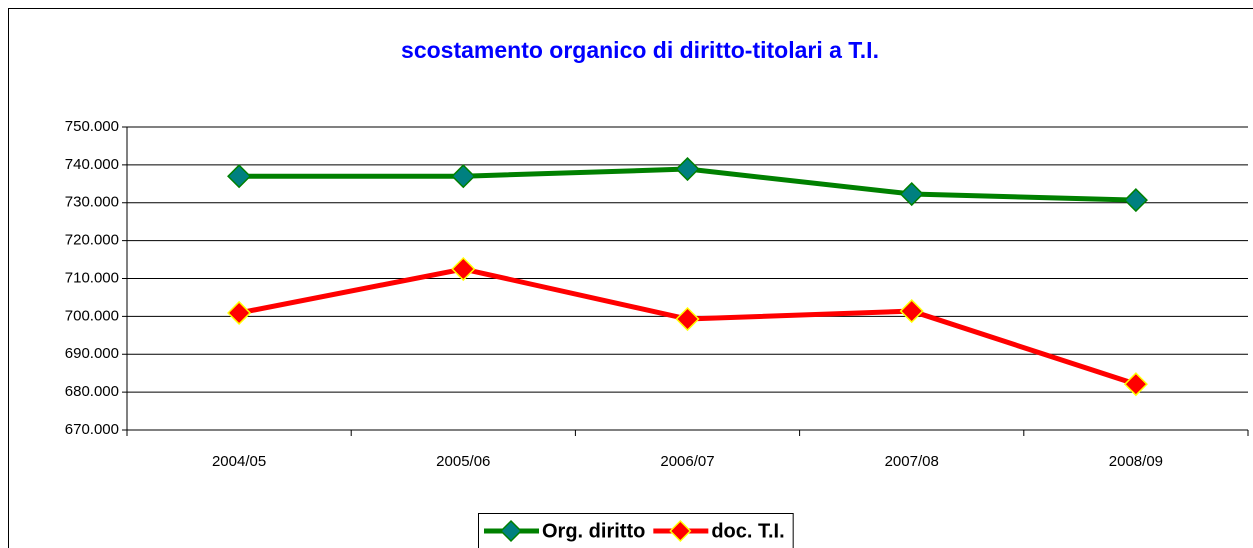 This screenshot has height=548, width=1253. Describe the element at coordinates (463, 461) in the screenshot. I see `x-tick-label: 2005/06` at that location.